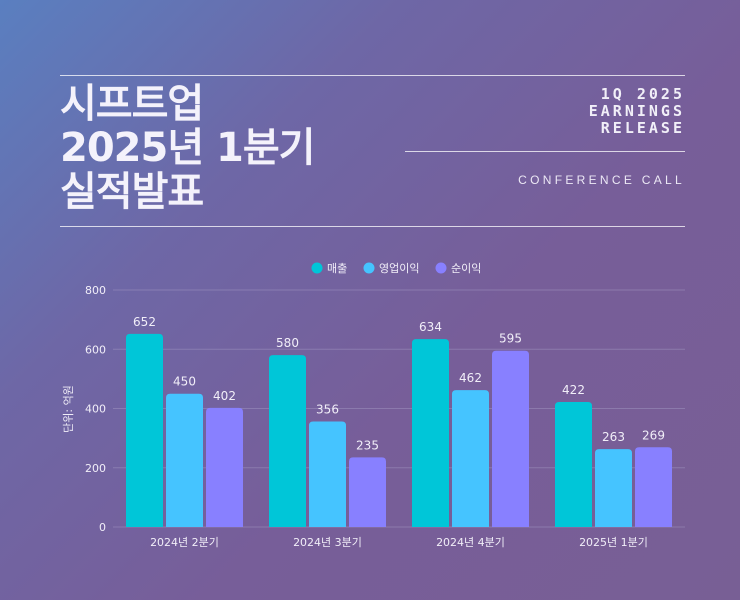 This screenshot has height=600, width=740. I want to click on chart-x-axis: 2024년 2분기 2024년 3분기 2024년 4분기 2025년 1분기, so click(399, 542).